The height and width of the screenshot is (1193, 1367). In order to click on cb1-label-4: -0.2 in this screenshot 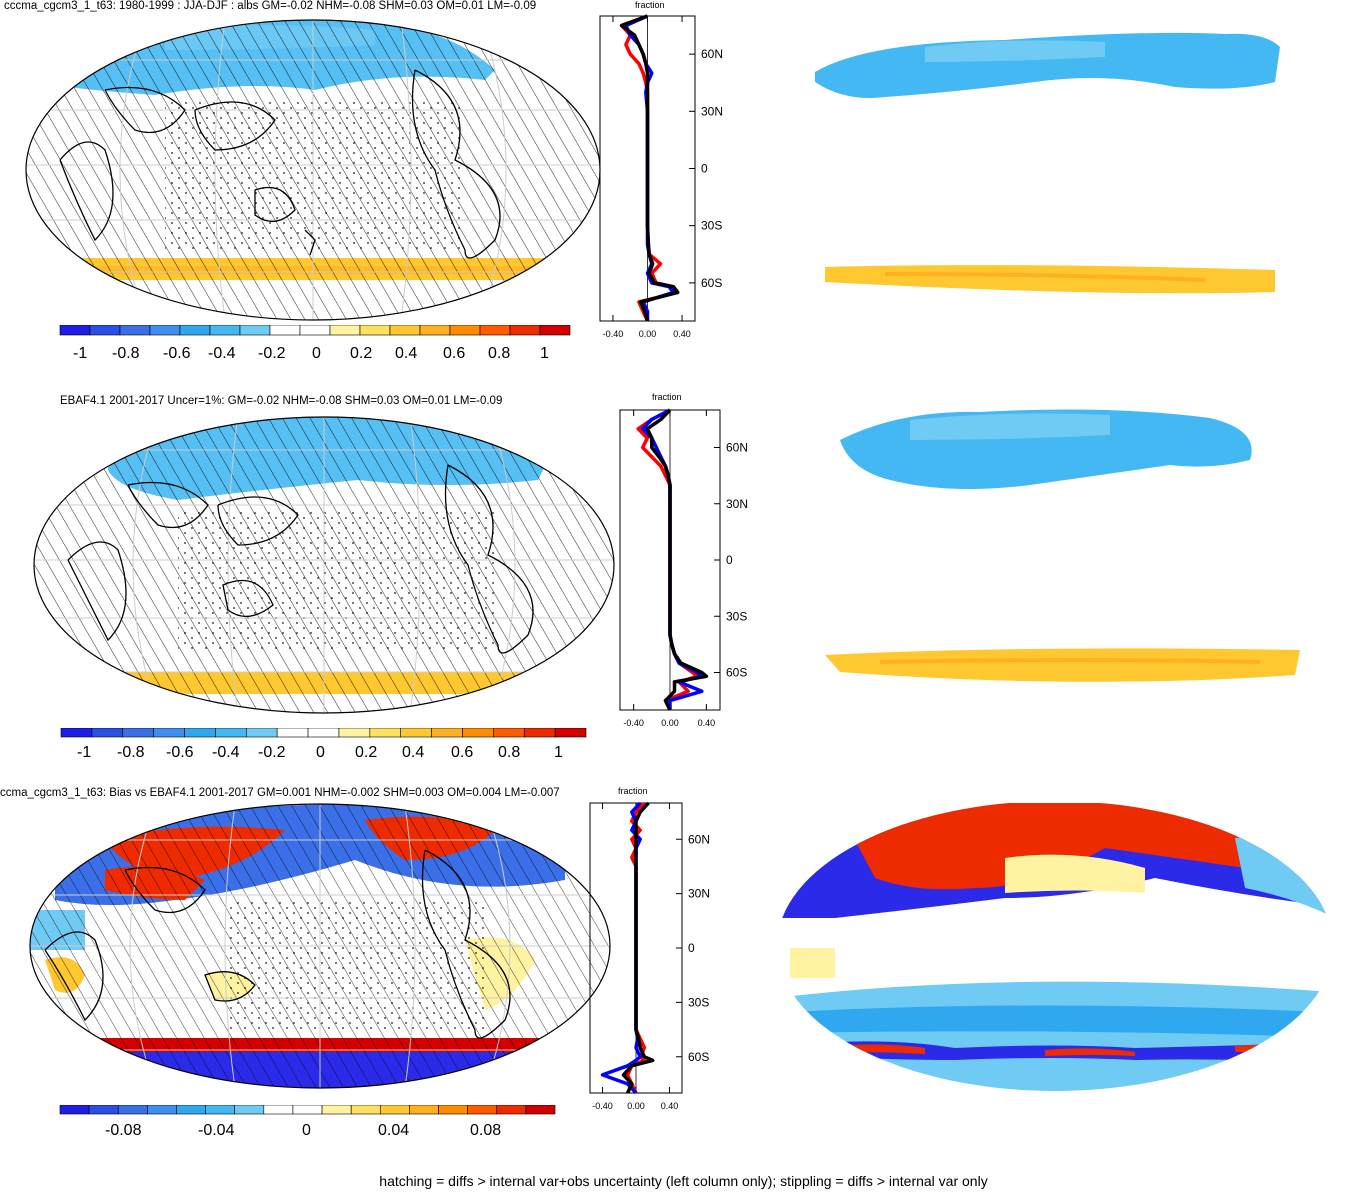, I will do `click(272, 353)`.